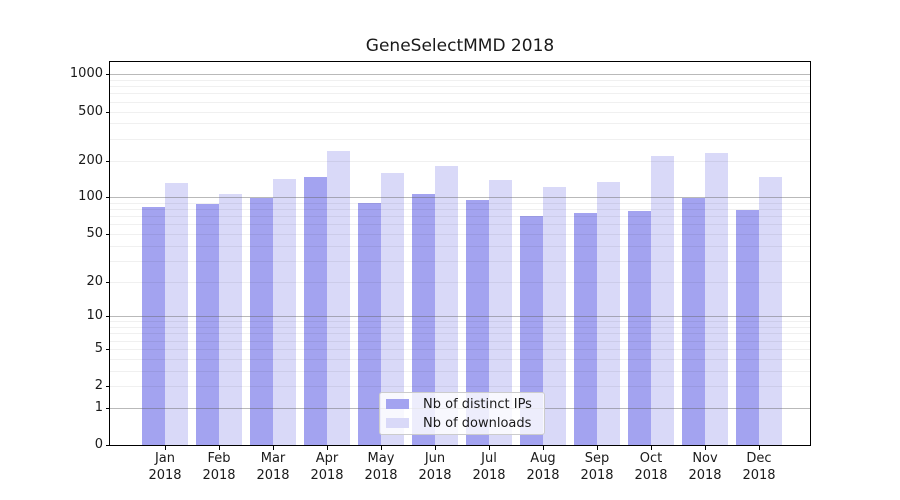 This screenshot has height=500, width=900. I want to click on x-tick-label: Jun 2018, so click(435, 467).